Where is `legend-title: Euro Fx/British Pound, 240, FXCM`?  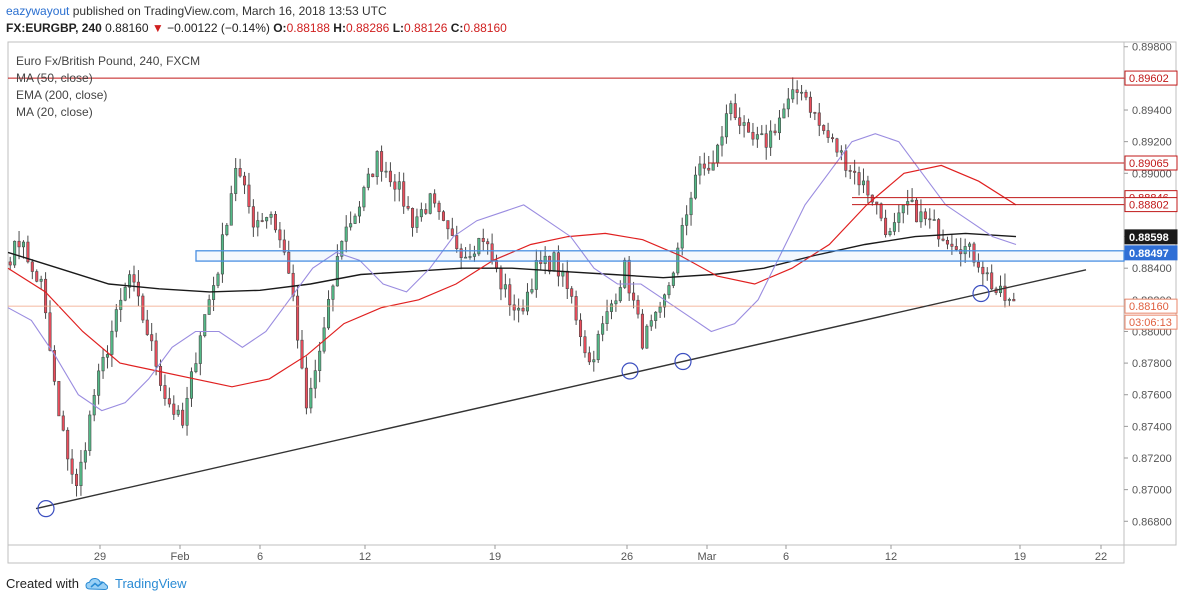
legend-title: Euro Fx/British Pound, 240, FXCM is located at coordinates (108, 61).